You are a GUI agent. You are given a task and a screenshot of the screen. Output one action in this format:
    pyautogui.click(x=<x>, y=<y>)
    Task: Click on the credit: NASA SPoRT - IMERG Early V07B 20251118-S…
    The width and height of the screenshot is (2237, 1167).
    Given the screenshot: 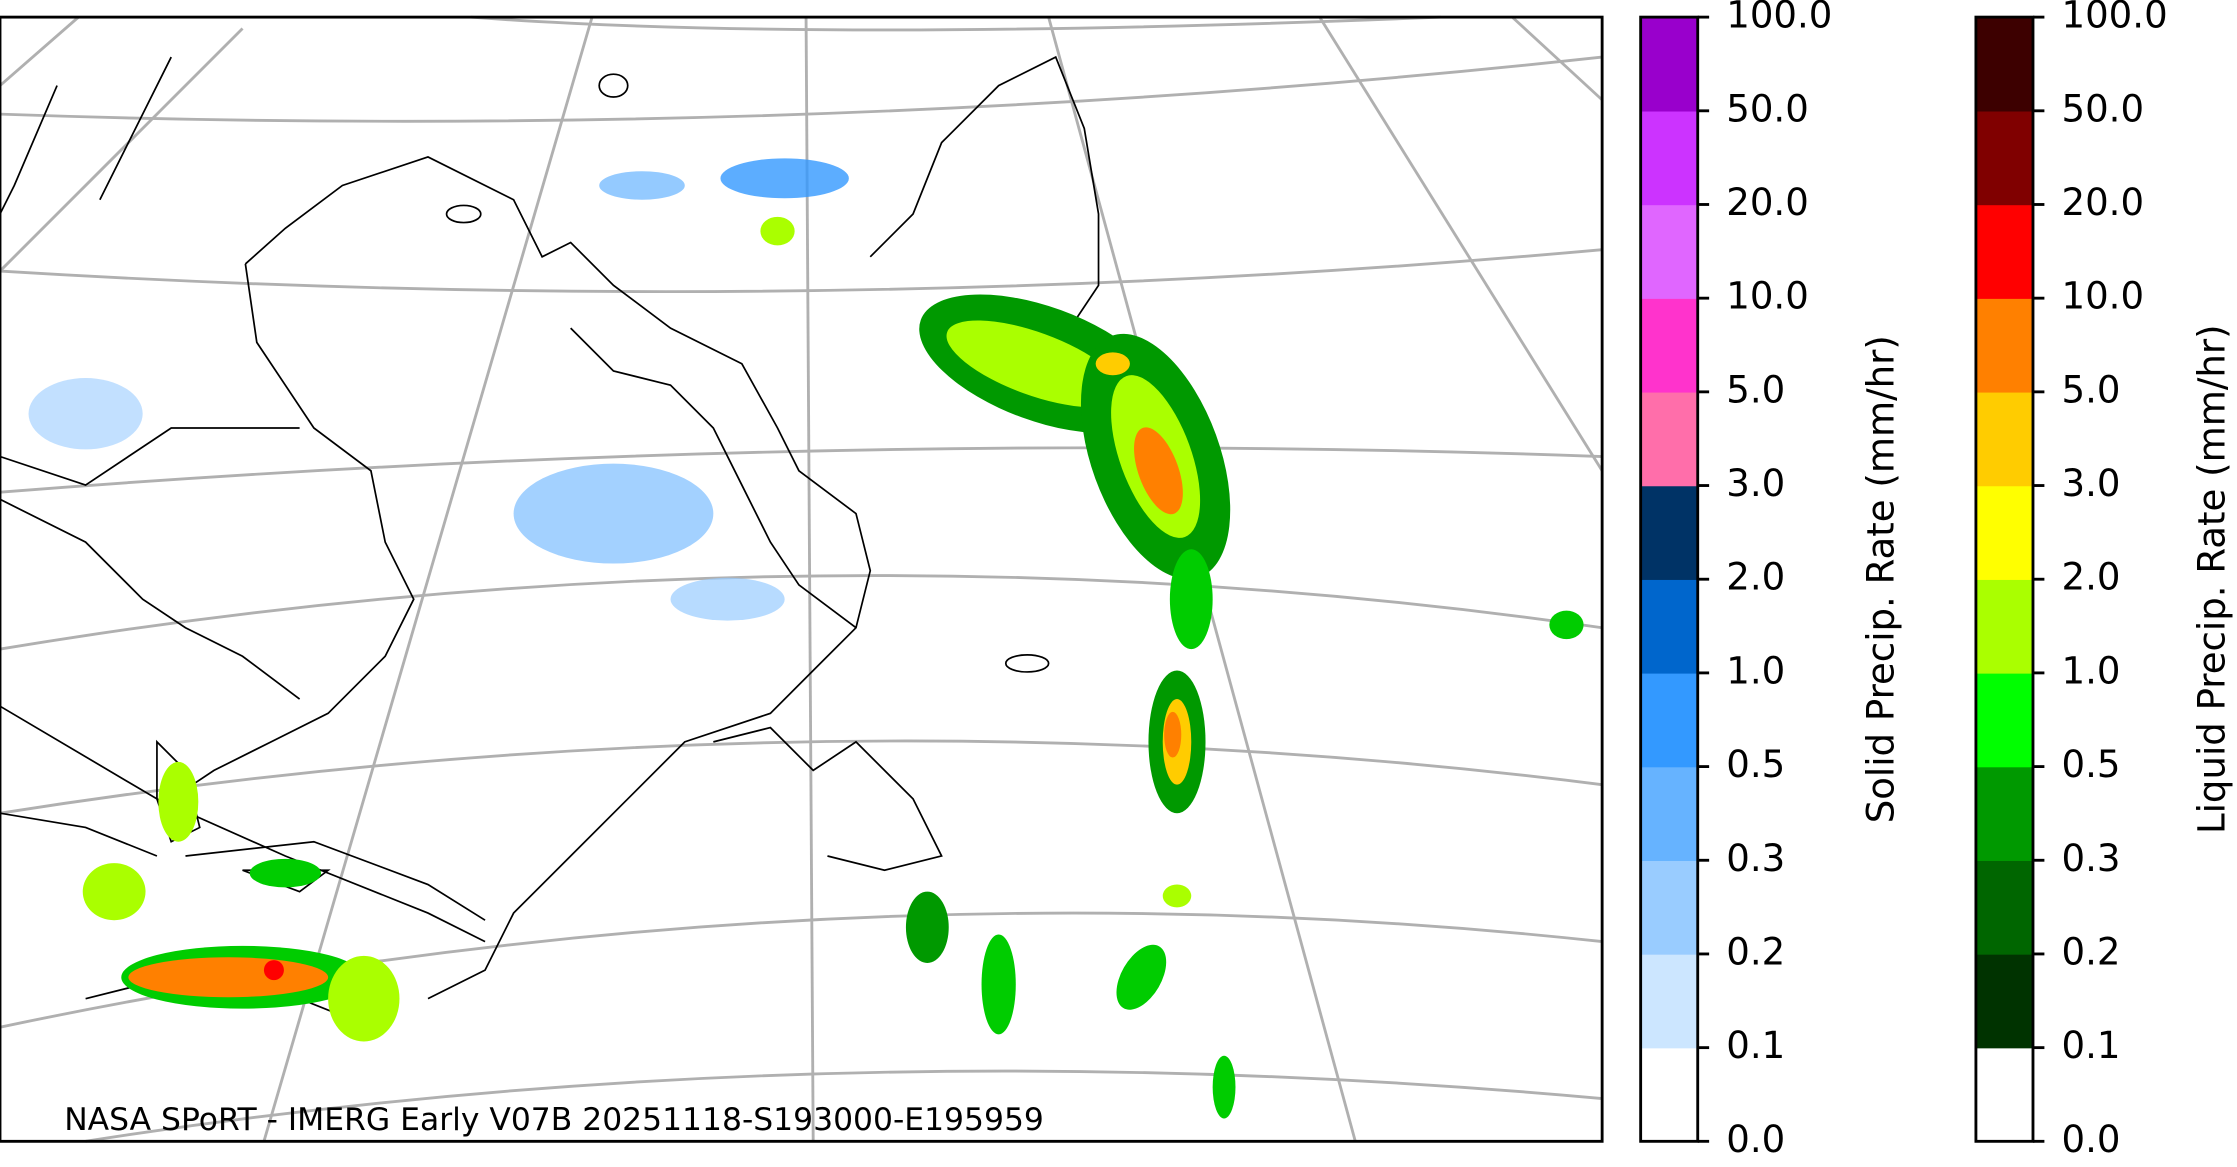 What is the action you would take?
    pyautogui.click(x=554, y=1120)
    